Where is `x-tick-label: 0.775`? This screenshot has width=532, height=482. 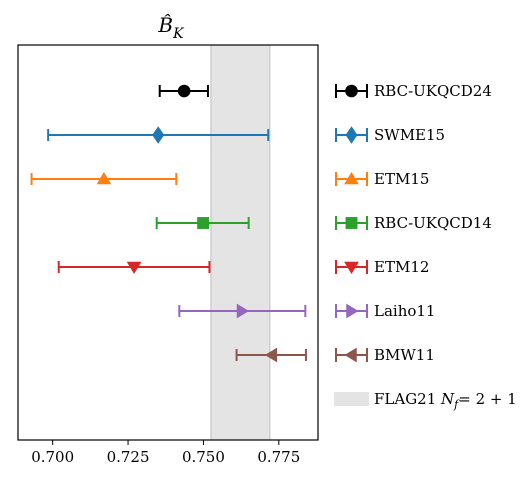
x-tick-label: 0.775 is located at coordinates (278, 457).